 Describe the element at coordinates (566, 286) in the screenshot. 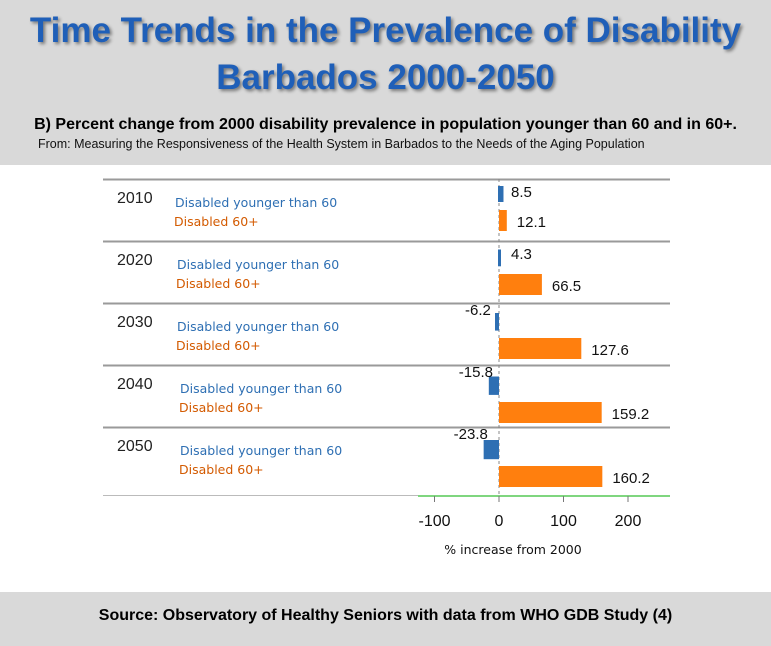

I see `value-label-60-plus: 66.5` at that location.